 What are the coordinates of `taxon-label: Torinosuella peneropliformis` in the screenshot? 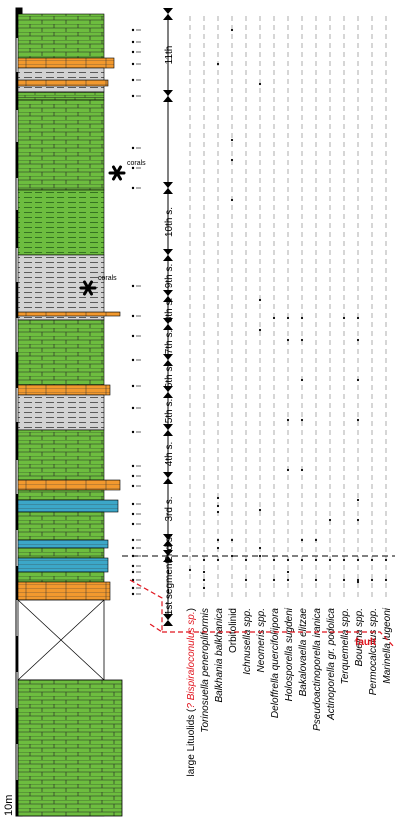 It's located at (205, 670).